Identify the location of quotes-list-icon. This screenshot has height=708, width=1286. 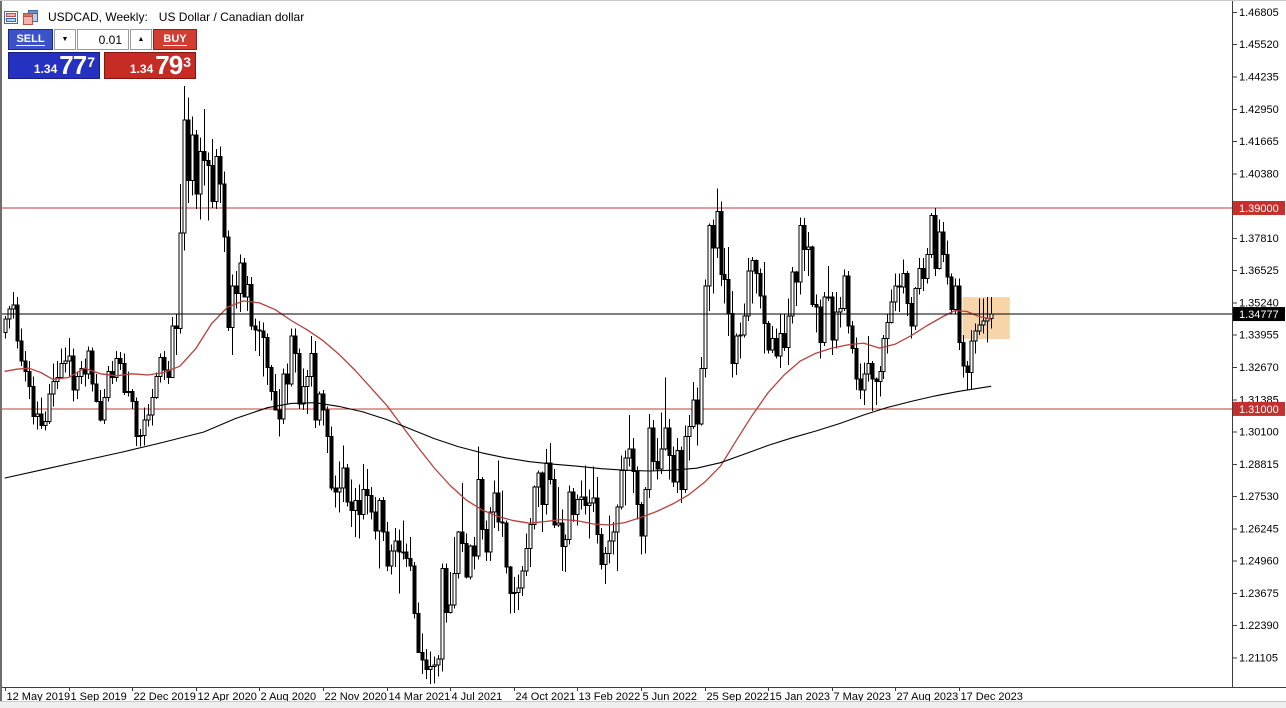
(11, 17).